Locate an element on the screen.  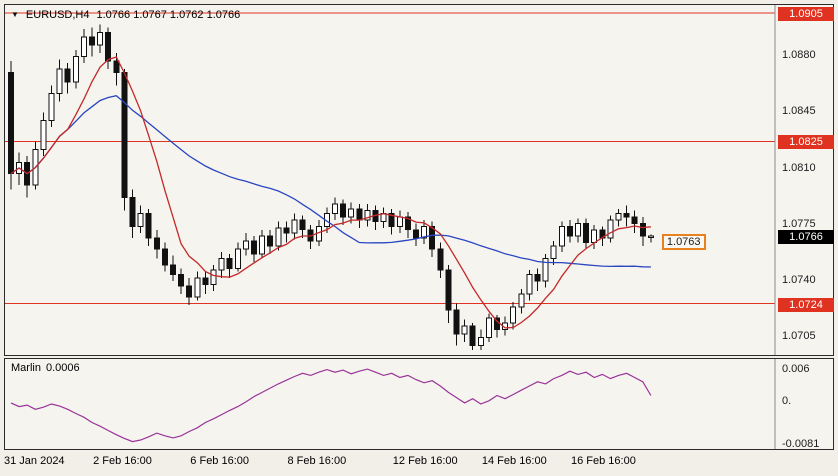
price-tick-label: 1.0845 is located at coordinates (799, 111).